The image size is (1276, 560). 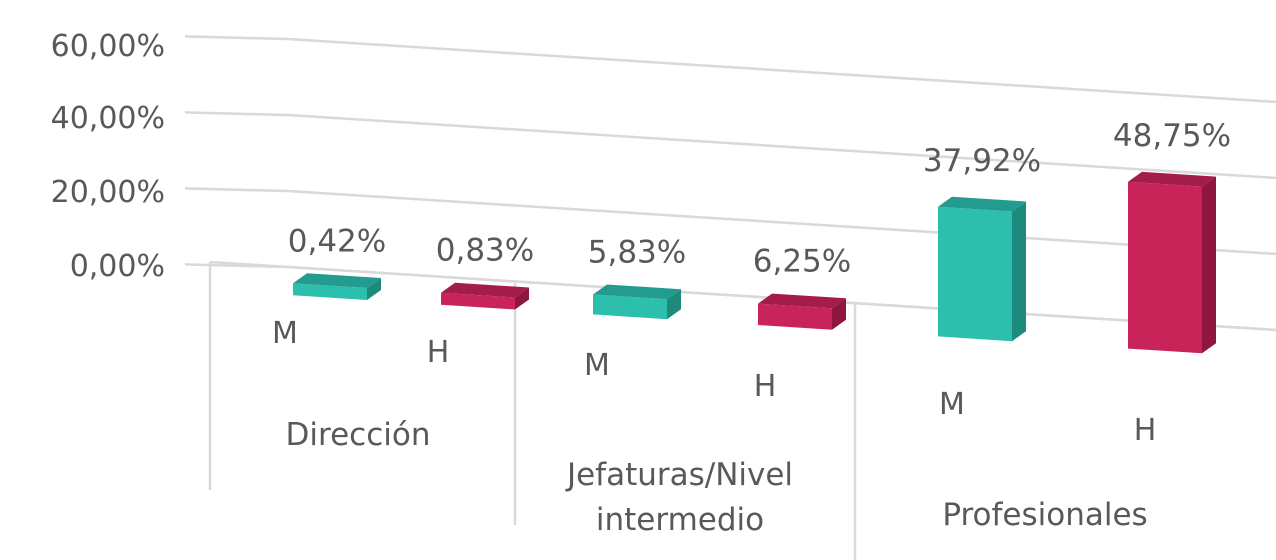 What do you see at coordinates (637, 252) in the screenshot?
I see `data-label: 5,83%` at bounding box center [637, 252].